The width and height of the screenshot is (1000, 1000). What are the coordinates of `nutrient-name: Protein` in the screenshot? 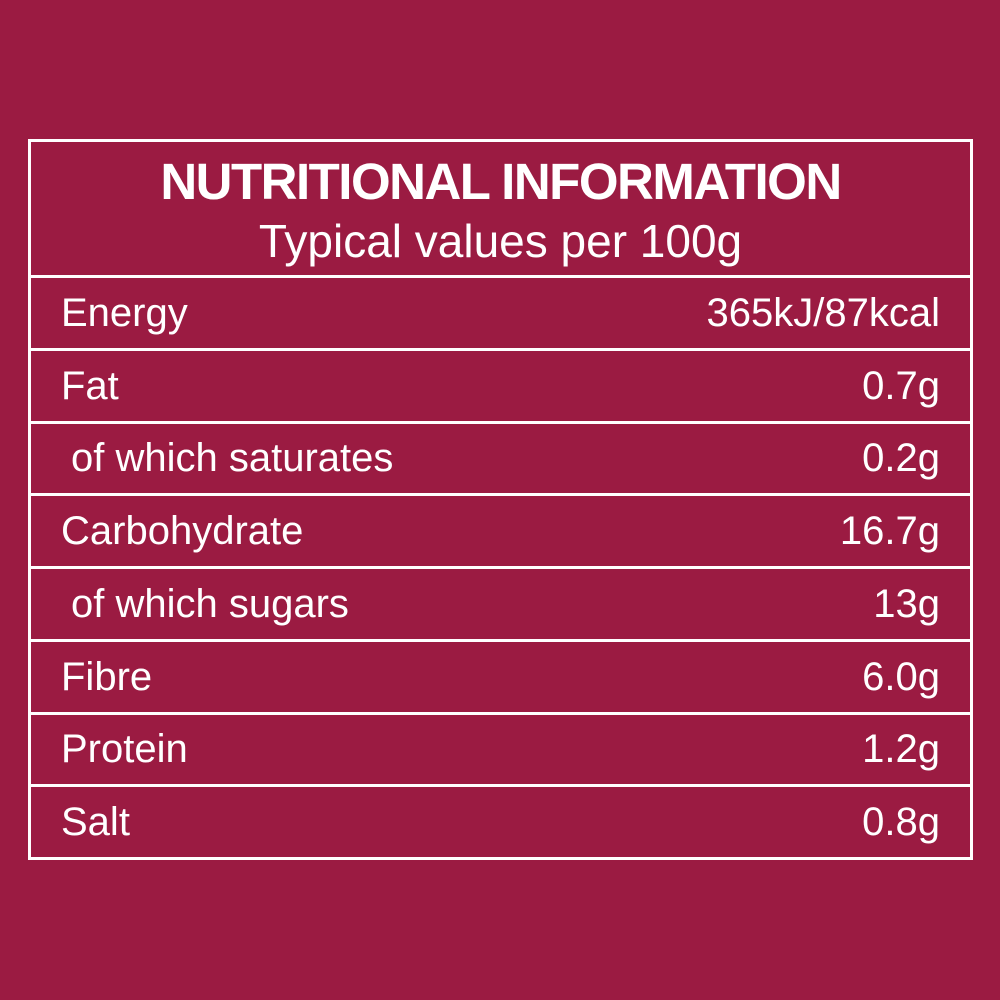 It's located at (124, 749).